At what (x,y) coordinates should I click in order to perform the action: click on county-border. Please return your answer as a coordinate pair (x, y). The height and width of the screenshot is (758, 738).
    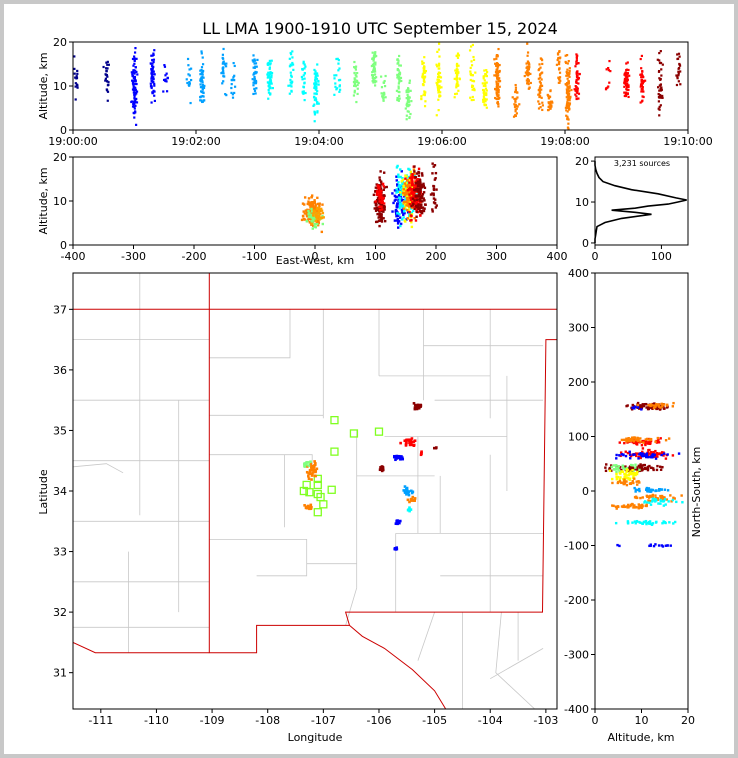
    Looking at the image, I should click on (261, 463).